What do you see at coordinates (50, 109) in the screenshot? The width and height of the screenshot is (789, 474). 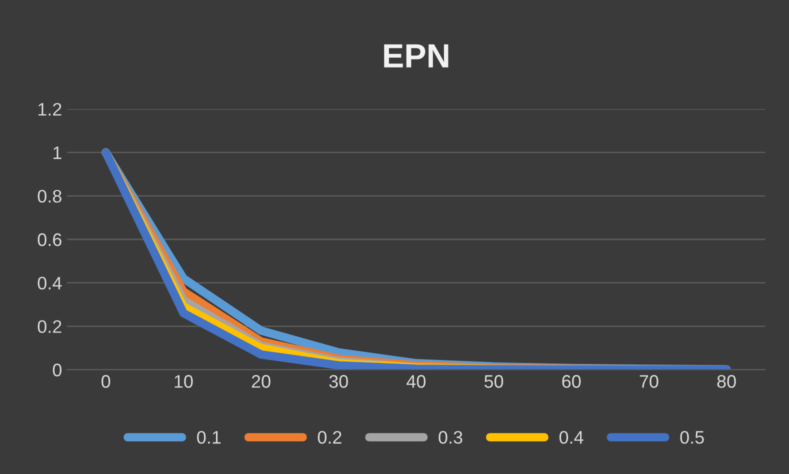 I see `y-tick-label: 1.2` at bounding box center [50, 109].